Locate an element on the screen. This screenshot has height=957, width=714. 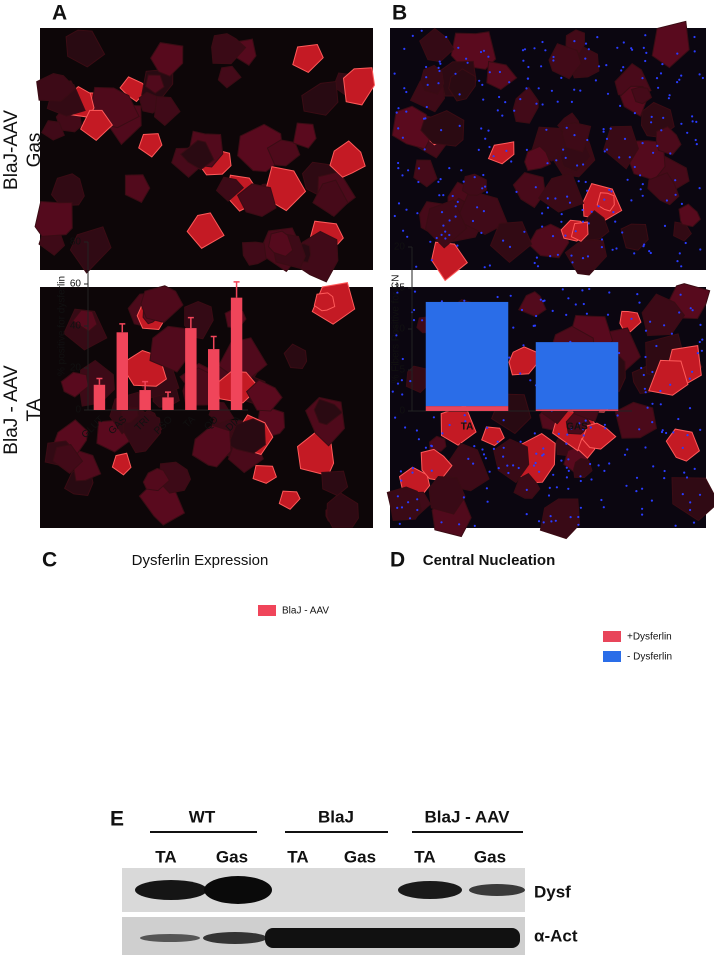
x-tick-label: GAS is located at coordinates (577, 427).